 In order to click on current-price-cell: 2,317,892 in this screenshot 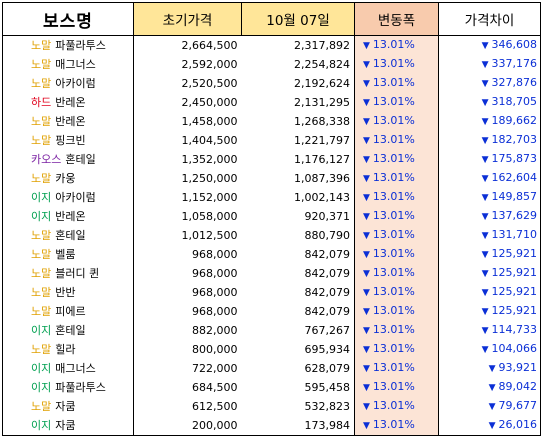, I will do `click(298, 45)`.